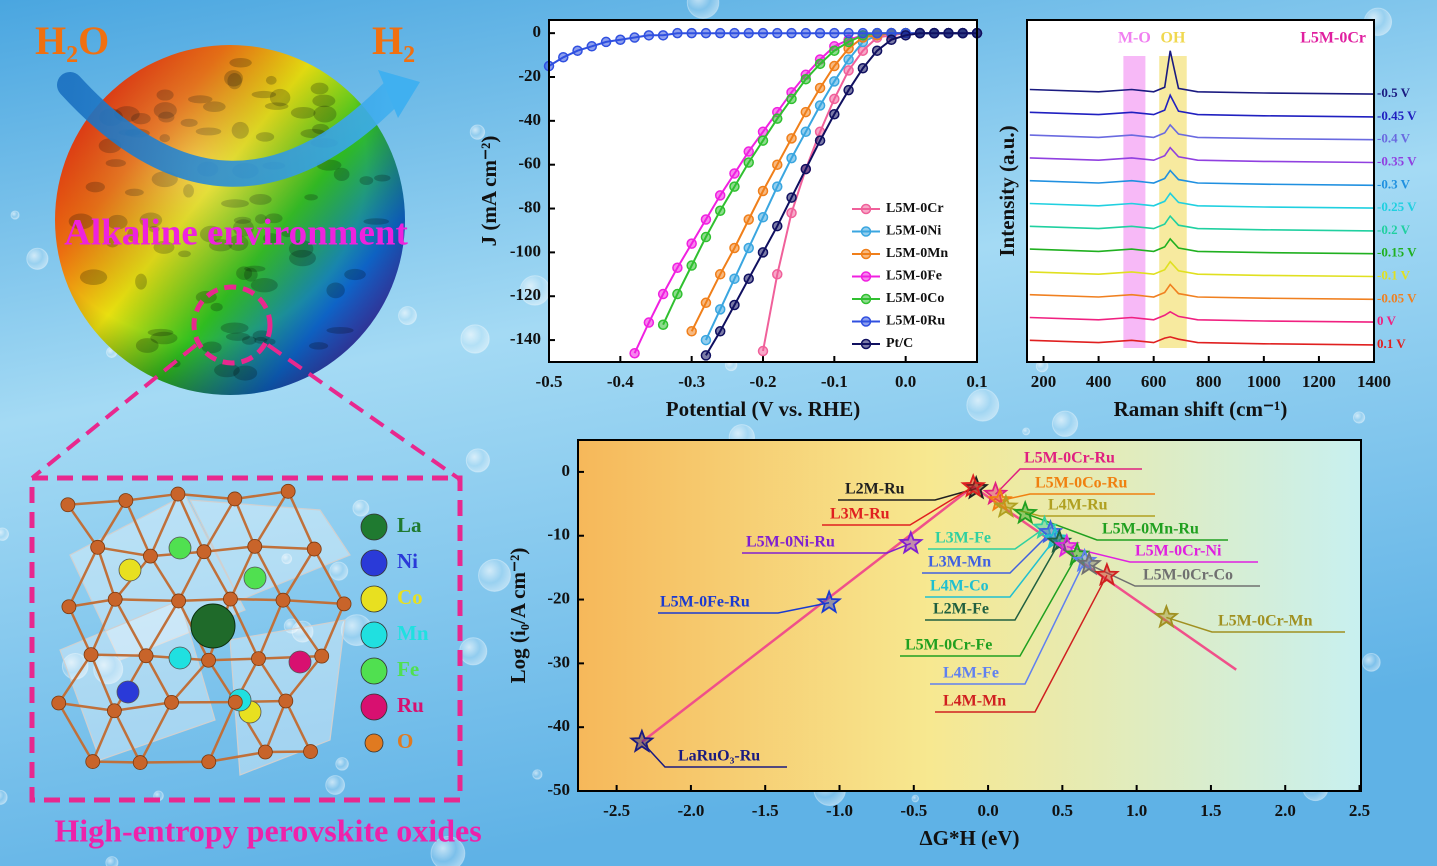 The image size is (1437, 866). What do you see at coordinates (834, 381) in the screenshot?
I see `x-tick-label: -0.1` at bounding box center [834, 381].